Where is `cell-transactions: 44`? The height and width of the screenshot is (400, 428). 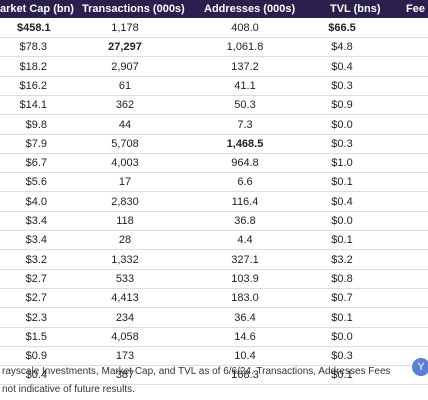
cell-transactions: 44 is located at coordinates (125, 124).